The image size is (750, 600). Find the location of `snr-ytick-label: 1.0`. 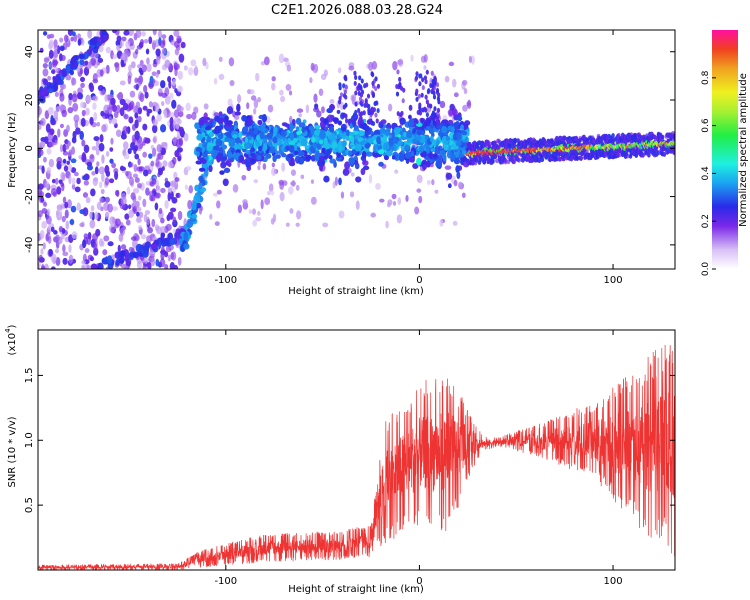

snr-ytick-label: 1.0 is located at coordinates (29, 440).